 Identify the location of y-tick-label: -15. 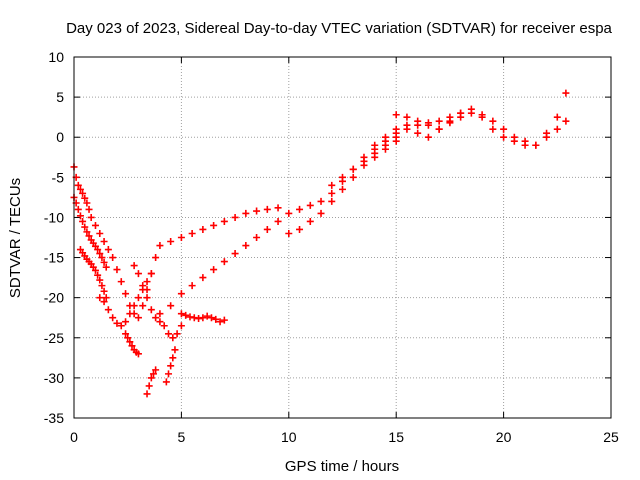
(54, 258).